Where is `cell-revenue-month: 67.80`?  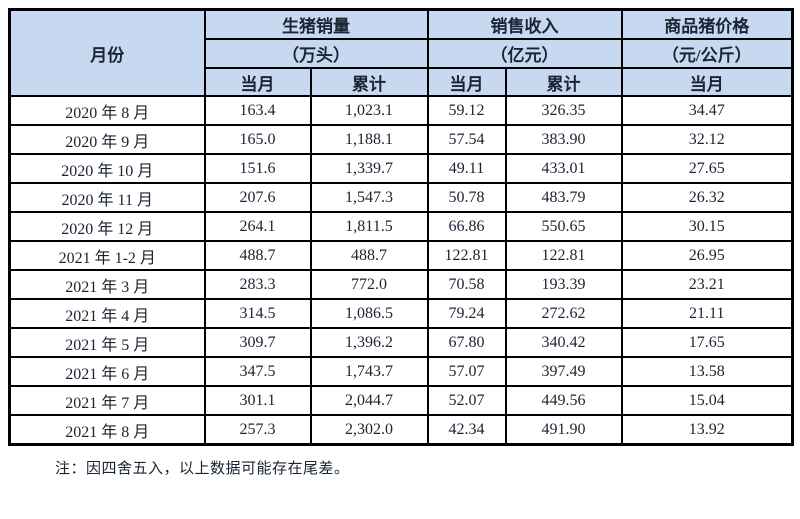 cell-revenue-month: 67.80 is located at coordinates (466, 342).